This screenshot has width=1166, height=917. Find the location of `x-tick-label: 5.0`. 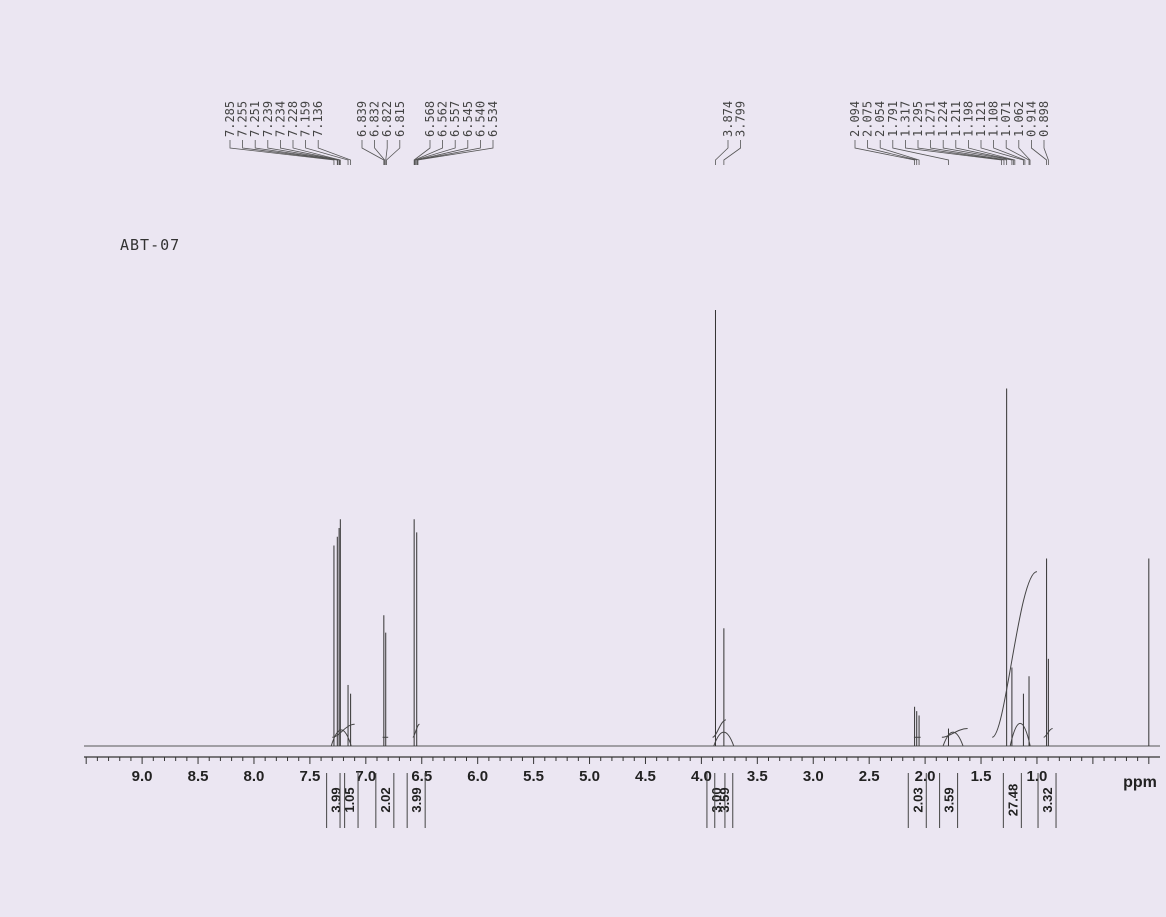

x-tick-label: 5.0 is located at coordinates (589, 776).